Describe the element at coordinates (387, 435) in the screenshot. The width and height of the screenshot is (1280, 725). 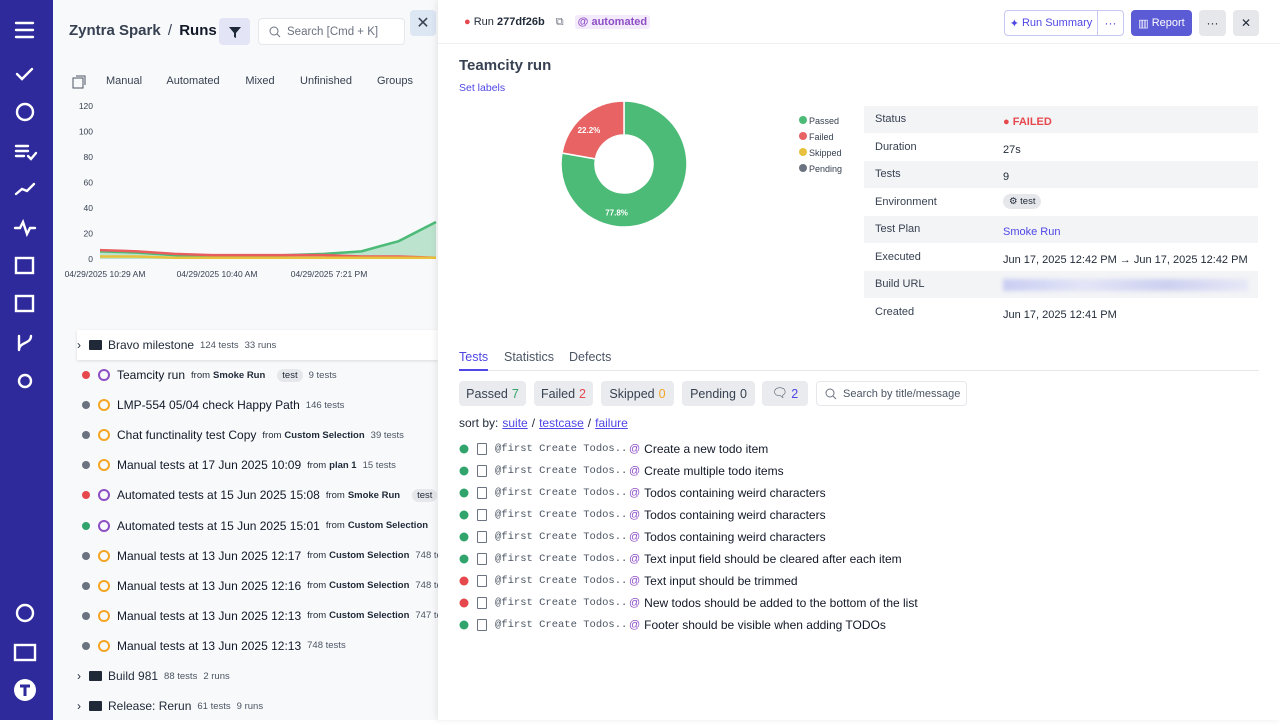
I see `run-tests: 39 tests` at that location.